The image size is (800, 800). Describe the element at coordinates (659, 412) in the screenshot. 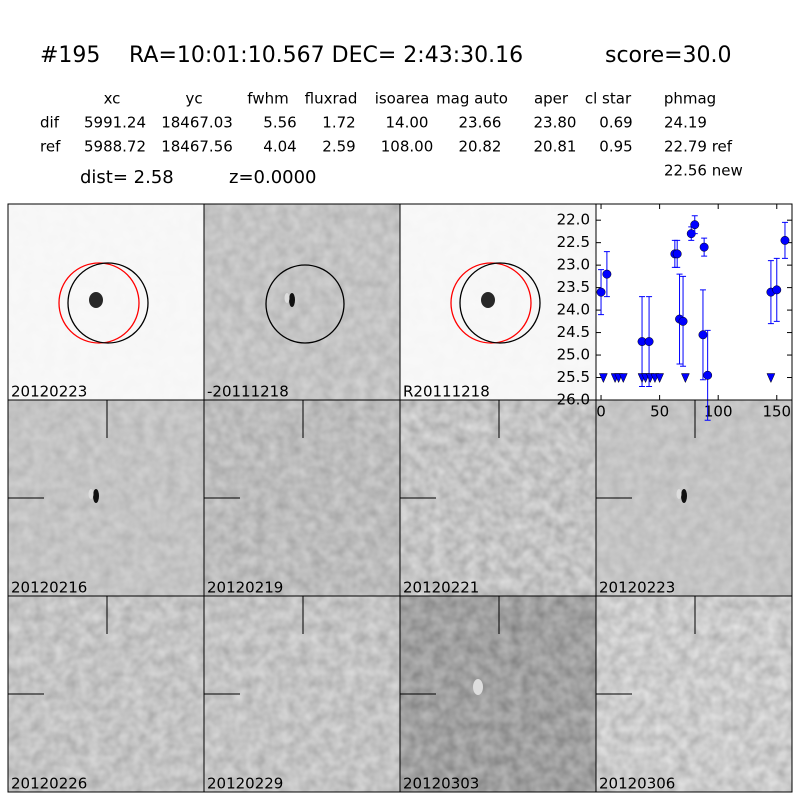

I see `x-tick-label: 50` at that location.